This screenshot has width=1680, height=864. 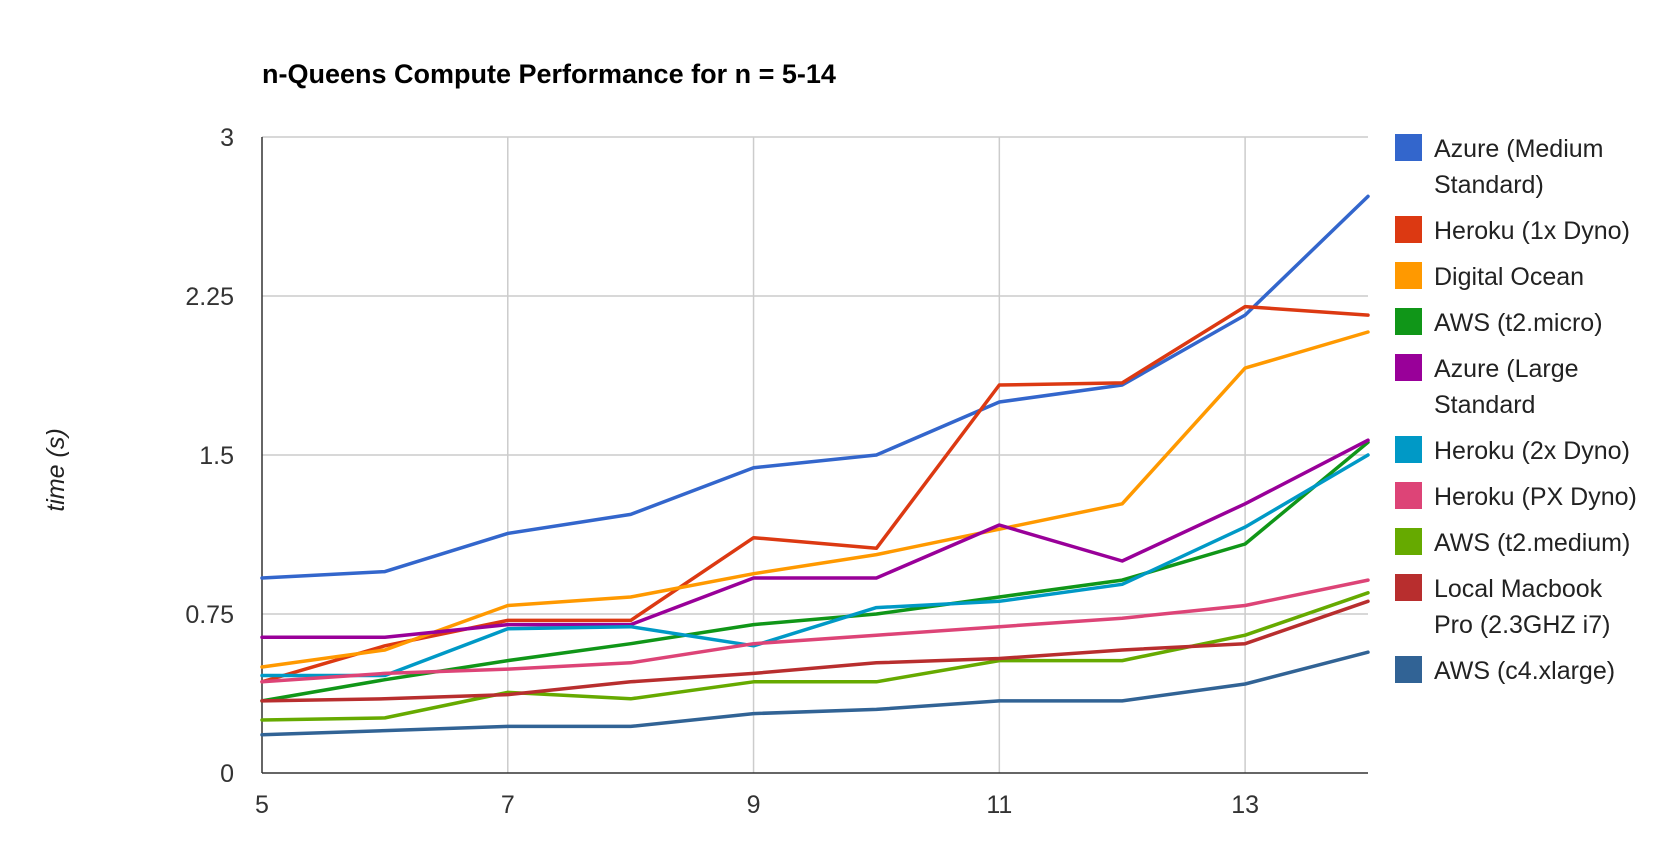 What do you see at coordinates (1532, 231) in the screenshot?
I see `legend-label-1: Heroku (1x Dyno)` at bounding box center [1532, 231].